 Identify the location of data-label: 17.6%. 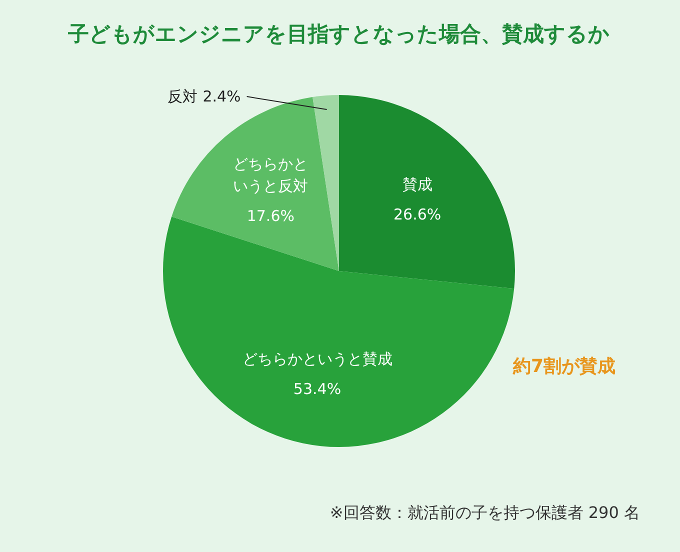
(270, 215).